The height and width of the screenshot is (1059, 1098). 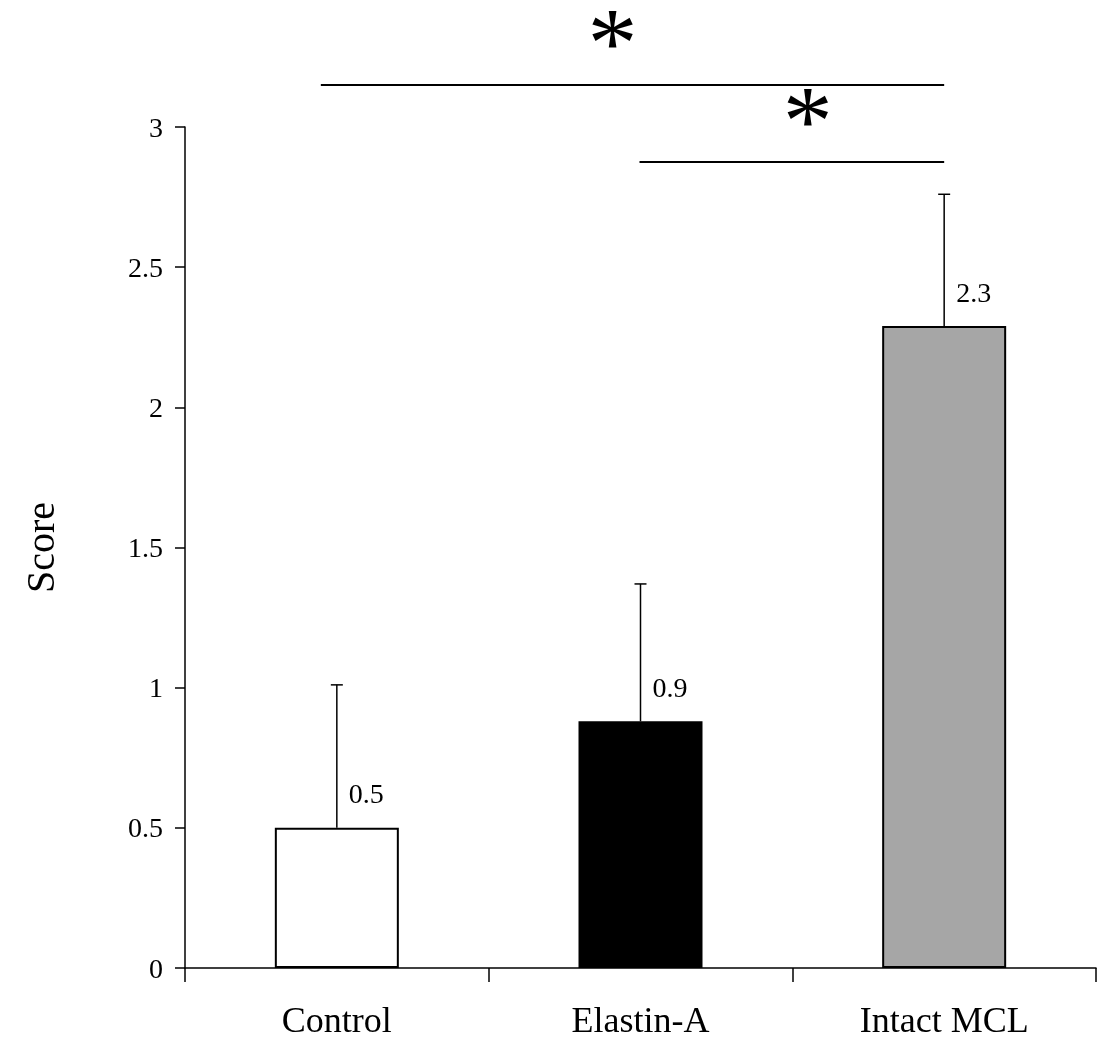 What do you see at coordinates (156, 407) in the screenshot?
I see `y-tick-label: 2` at bounding box center [156, 407].